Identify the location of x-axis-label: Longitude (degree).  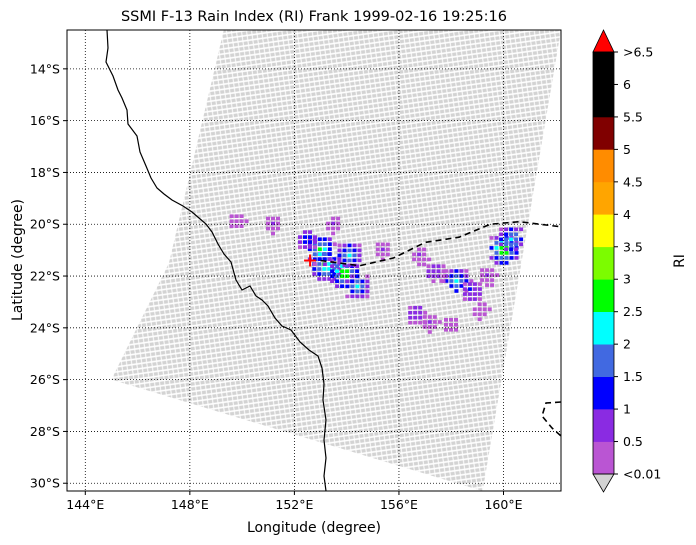
(314, 528).